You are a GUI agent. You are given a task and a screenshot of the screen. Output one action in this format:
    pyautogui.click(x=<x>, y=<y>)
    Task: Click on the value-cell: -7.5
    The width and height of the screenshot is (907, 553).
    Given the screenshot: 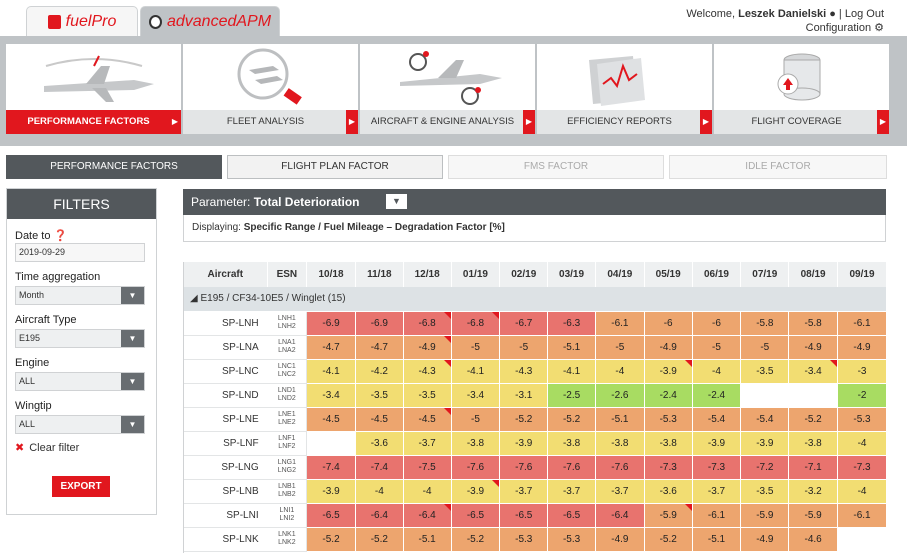 What is the action you would take?
    pyautogui.click(x=427, y=467)
    